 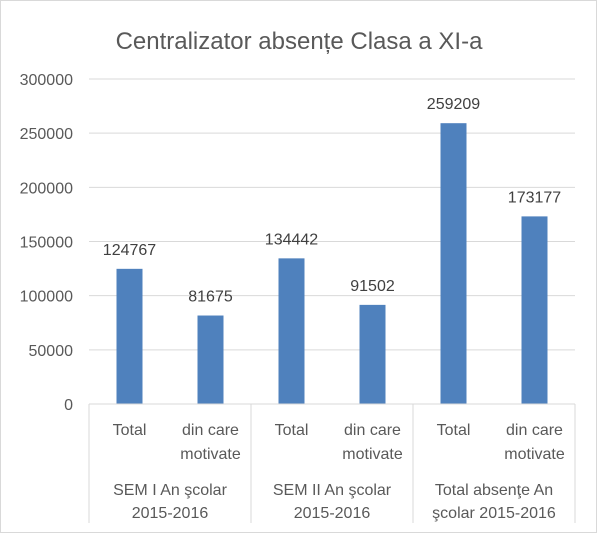 I want to click on y-tick-label: 300000, so click(x=46, y=80).